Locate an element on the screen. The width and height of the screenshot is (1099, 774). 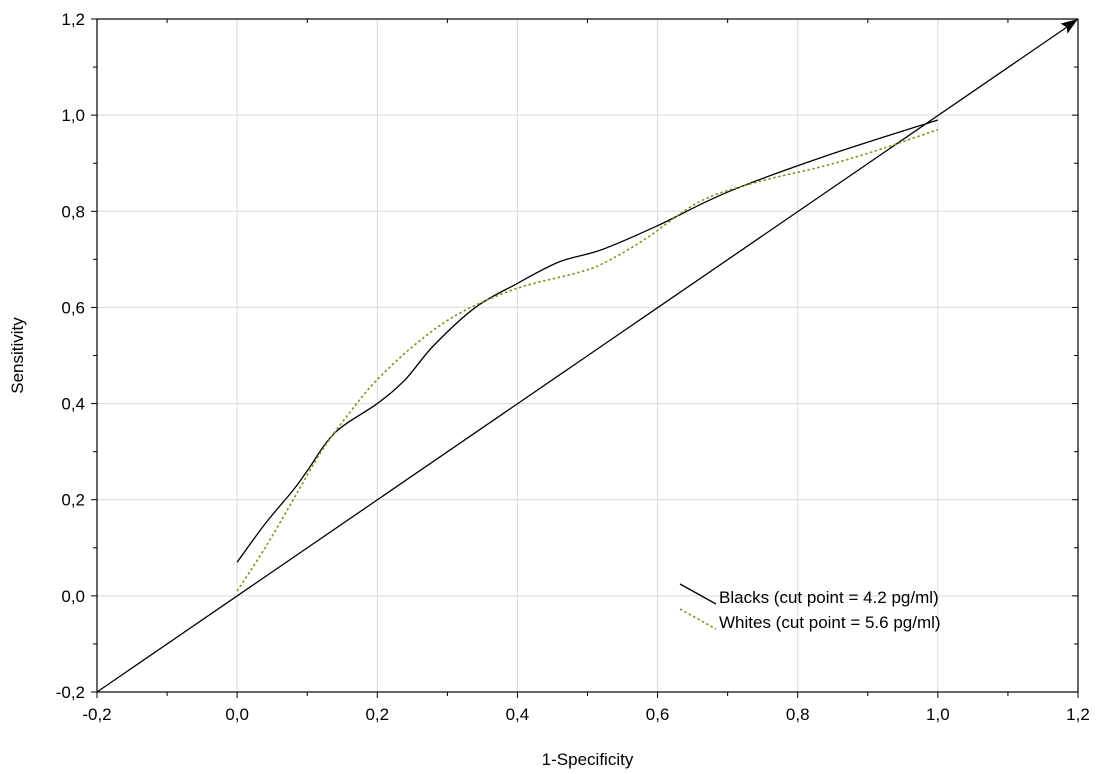
legend-swatch-whites is located at coordinates (698, 619).